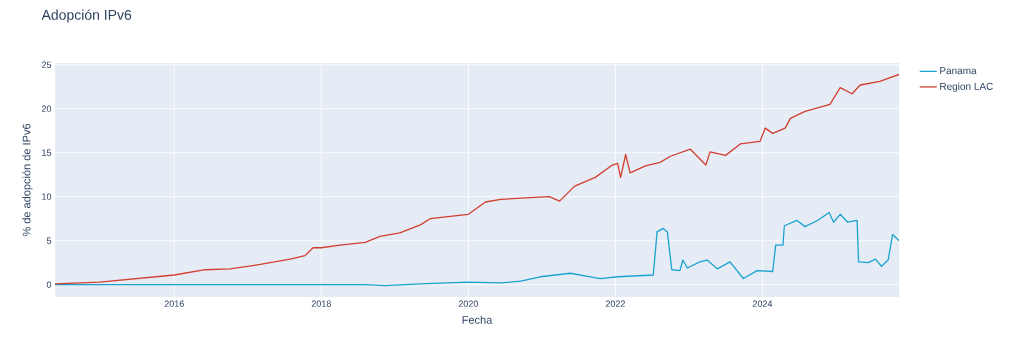  I want to click on y-axis-title: % de adopción de IPv6, so click(27, 180).